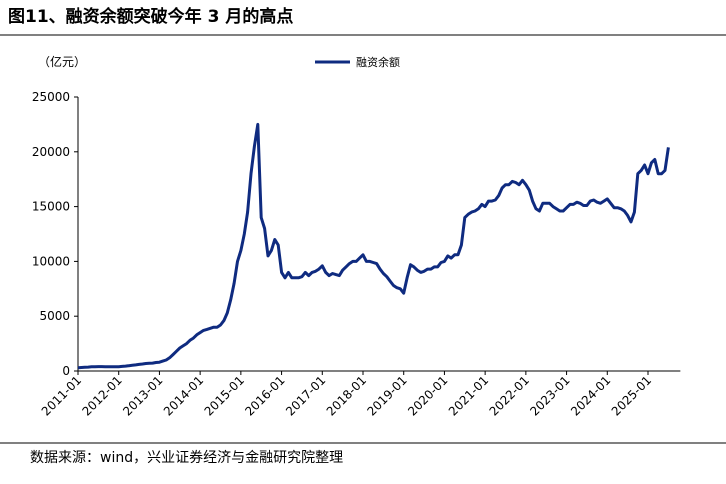 This screenshot has height=484, width=726. Describe the element at coordinates (378, 62) in the screenshot. I see `legend-label: 融资余额` at that location.